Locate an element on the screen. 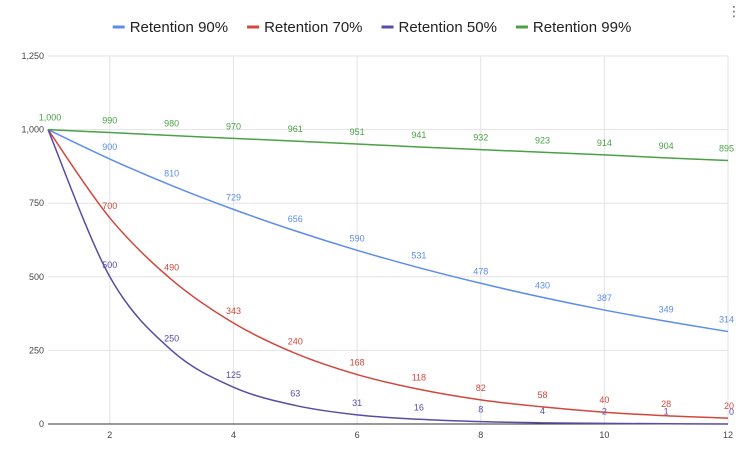 The image size is (747, 456). data-label: 63 is located at coordinates (295, 393).